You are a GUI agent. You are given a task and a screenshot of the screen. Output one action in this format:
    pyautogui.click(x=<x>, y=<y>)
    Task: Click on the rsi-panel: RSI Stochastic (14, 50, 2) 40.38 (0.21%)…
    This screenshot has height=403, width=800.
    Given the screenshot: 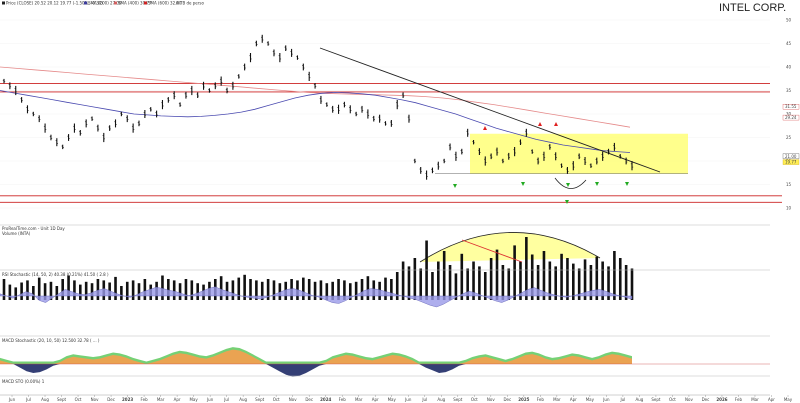 What is the action you would take?
    pyautogui.click(x=385, y=288)
    